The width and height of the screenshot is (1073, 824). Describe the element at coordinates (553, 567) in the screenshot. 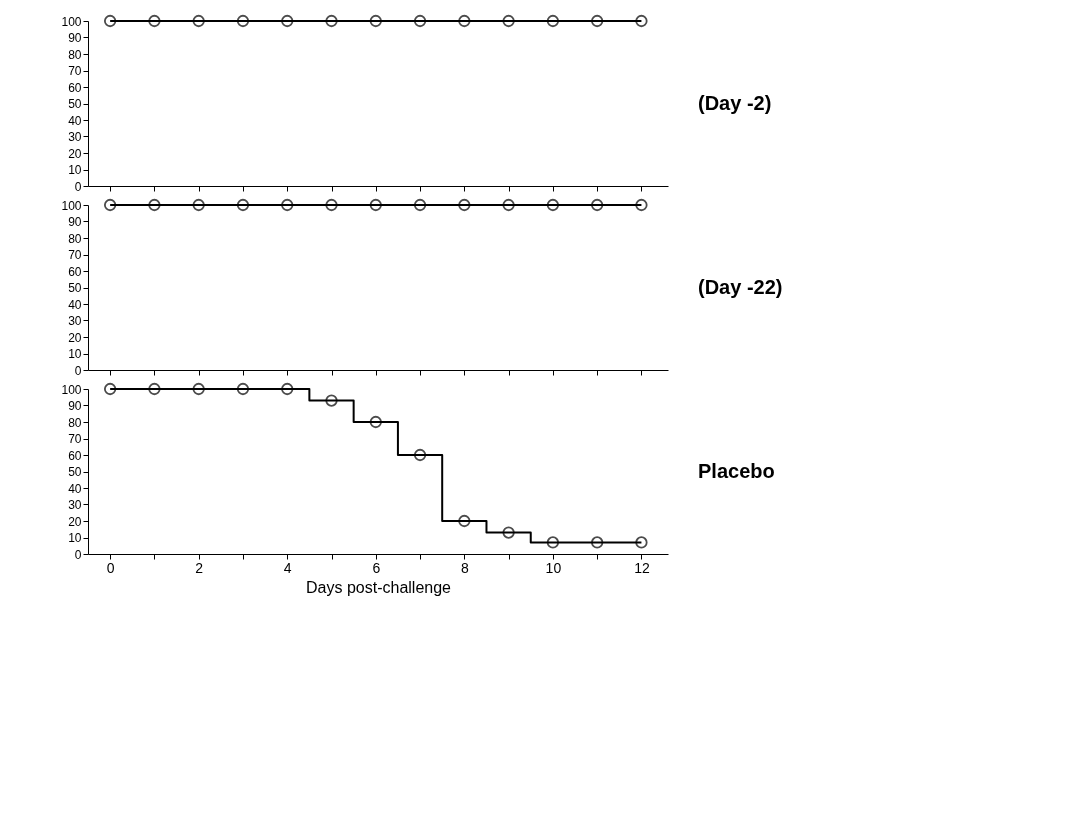

I see `x-tick-label: 10` at that location.